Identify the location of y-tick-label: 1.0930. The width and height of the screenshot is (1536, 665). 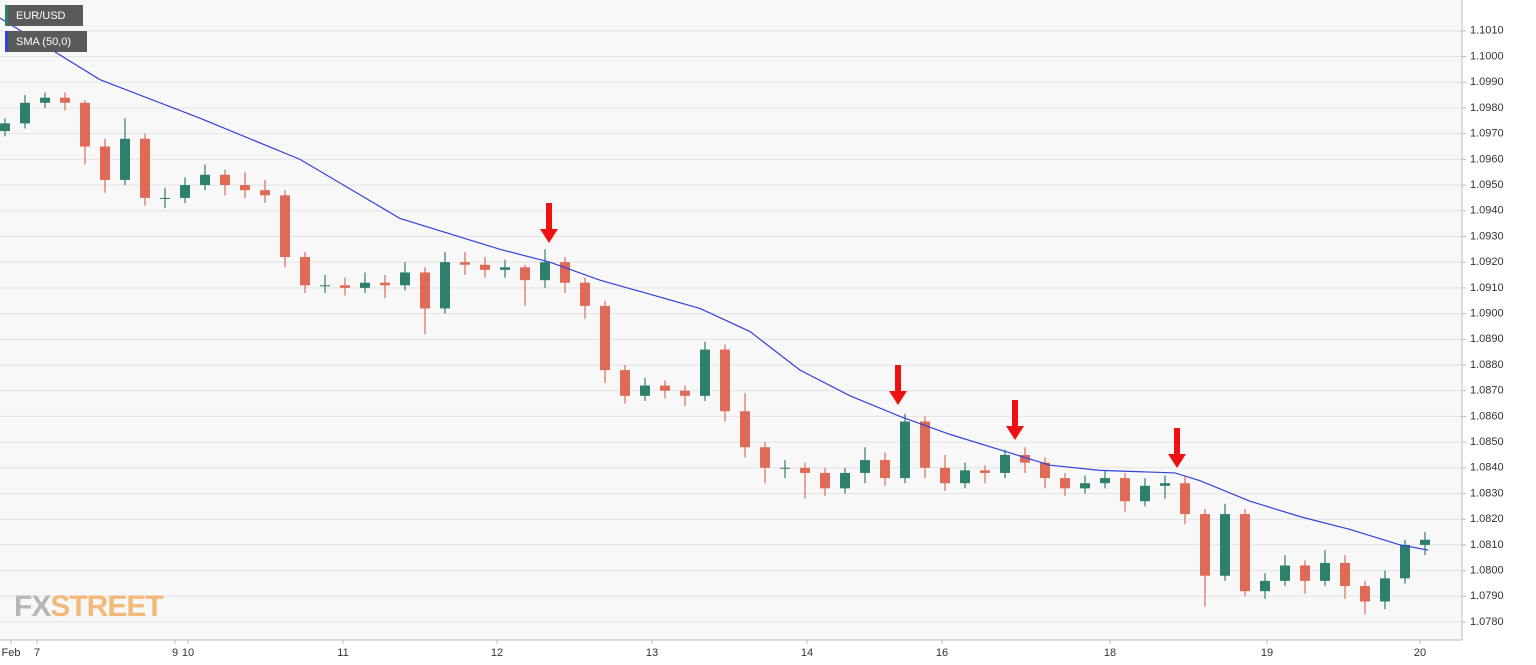
(1487, 236).